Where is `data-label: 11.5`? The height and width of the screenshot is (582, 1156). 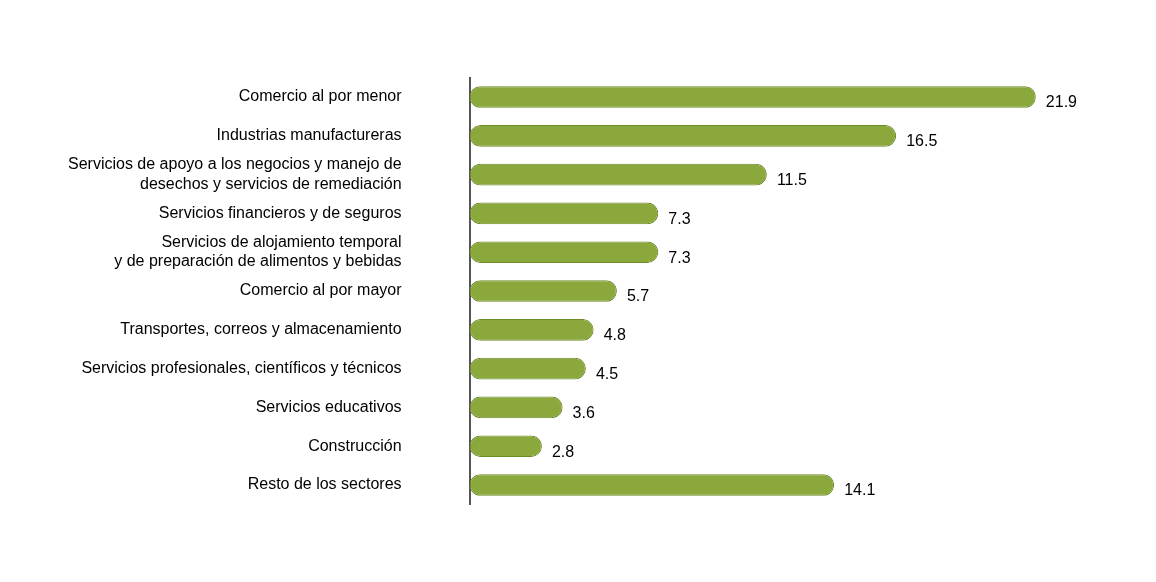
data-label: 11.5 is located at coordinates (791, 180).